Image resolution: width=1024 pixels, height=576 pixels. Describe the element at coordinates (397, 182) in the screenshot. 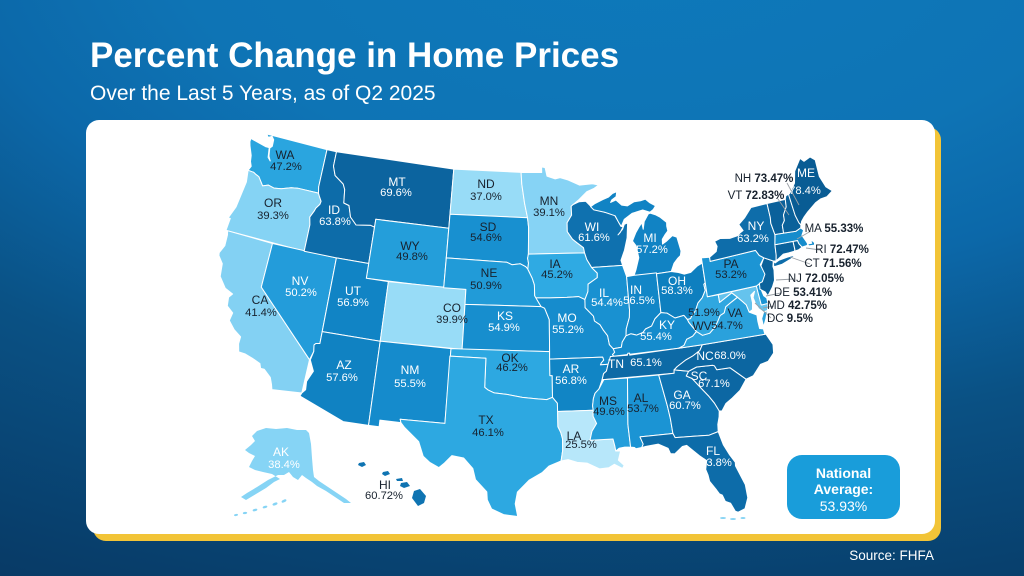

I see `svg-text: MT` at that location.